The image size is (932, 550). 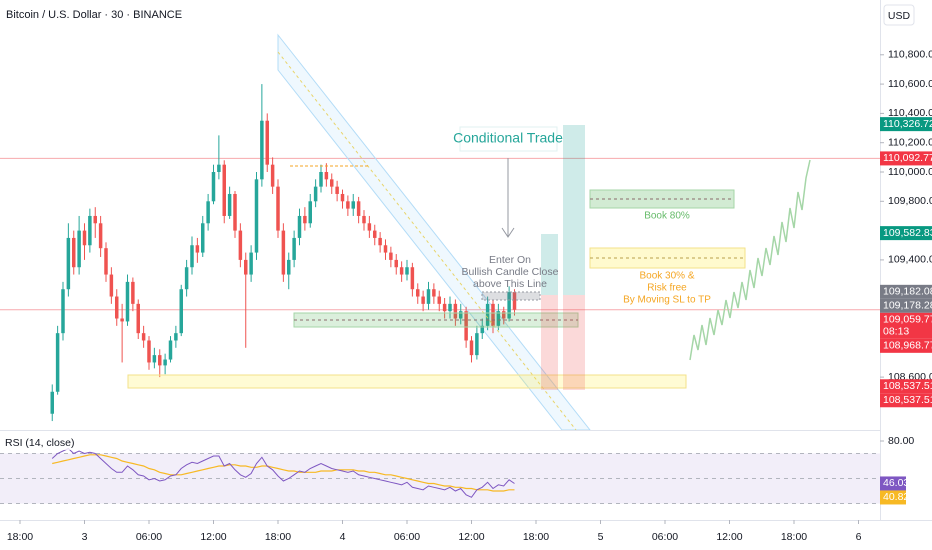 What do you see at coordinates (511, 296) in the screenshot?
I see `trigger-line` at bounding box center [511, 296].